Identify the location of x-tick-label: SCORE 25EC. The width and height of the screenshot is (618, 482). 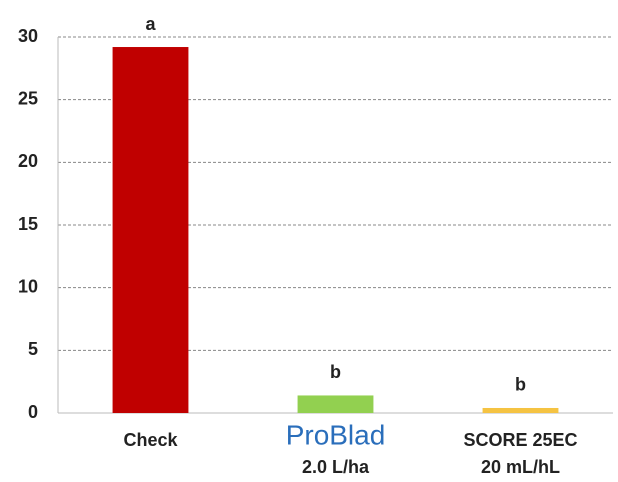
(520, 440).